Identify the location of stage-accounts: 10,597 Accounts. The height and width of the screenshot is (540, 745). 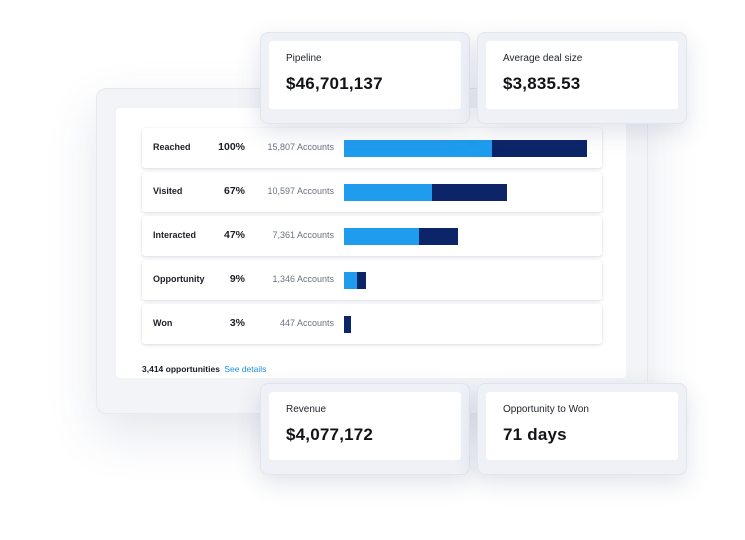
(300, 191).